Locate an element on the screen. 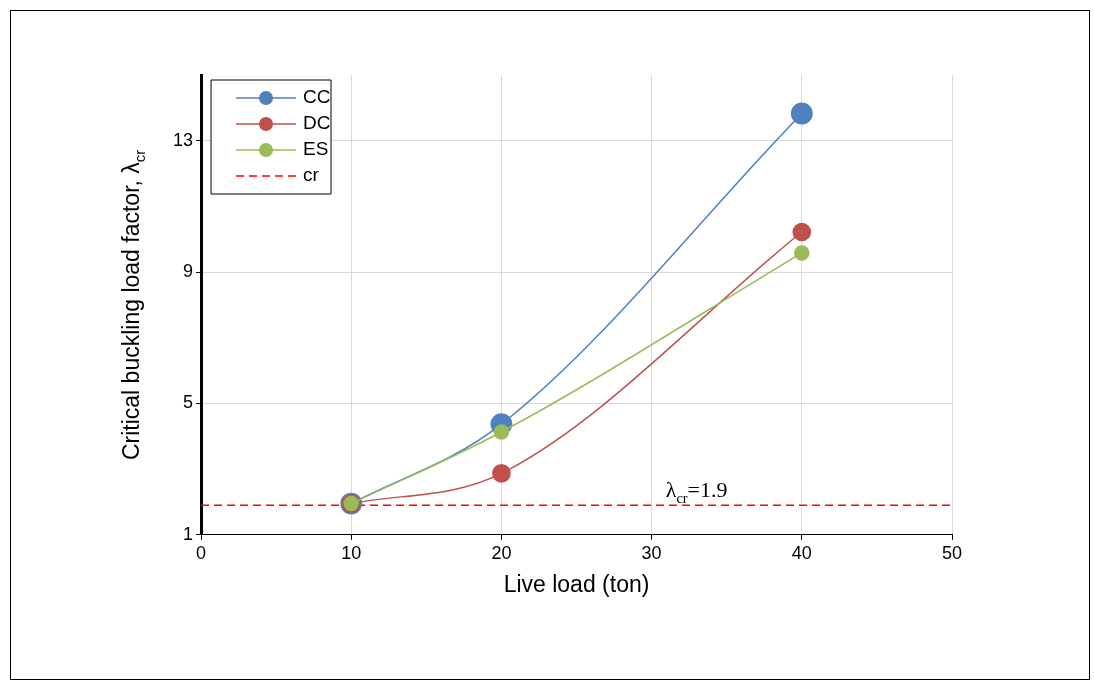 This screenshot has height=683, width=1094. x-tick-label: 0 is located at coordinates (201, 552).